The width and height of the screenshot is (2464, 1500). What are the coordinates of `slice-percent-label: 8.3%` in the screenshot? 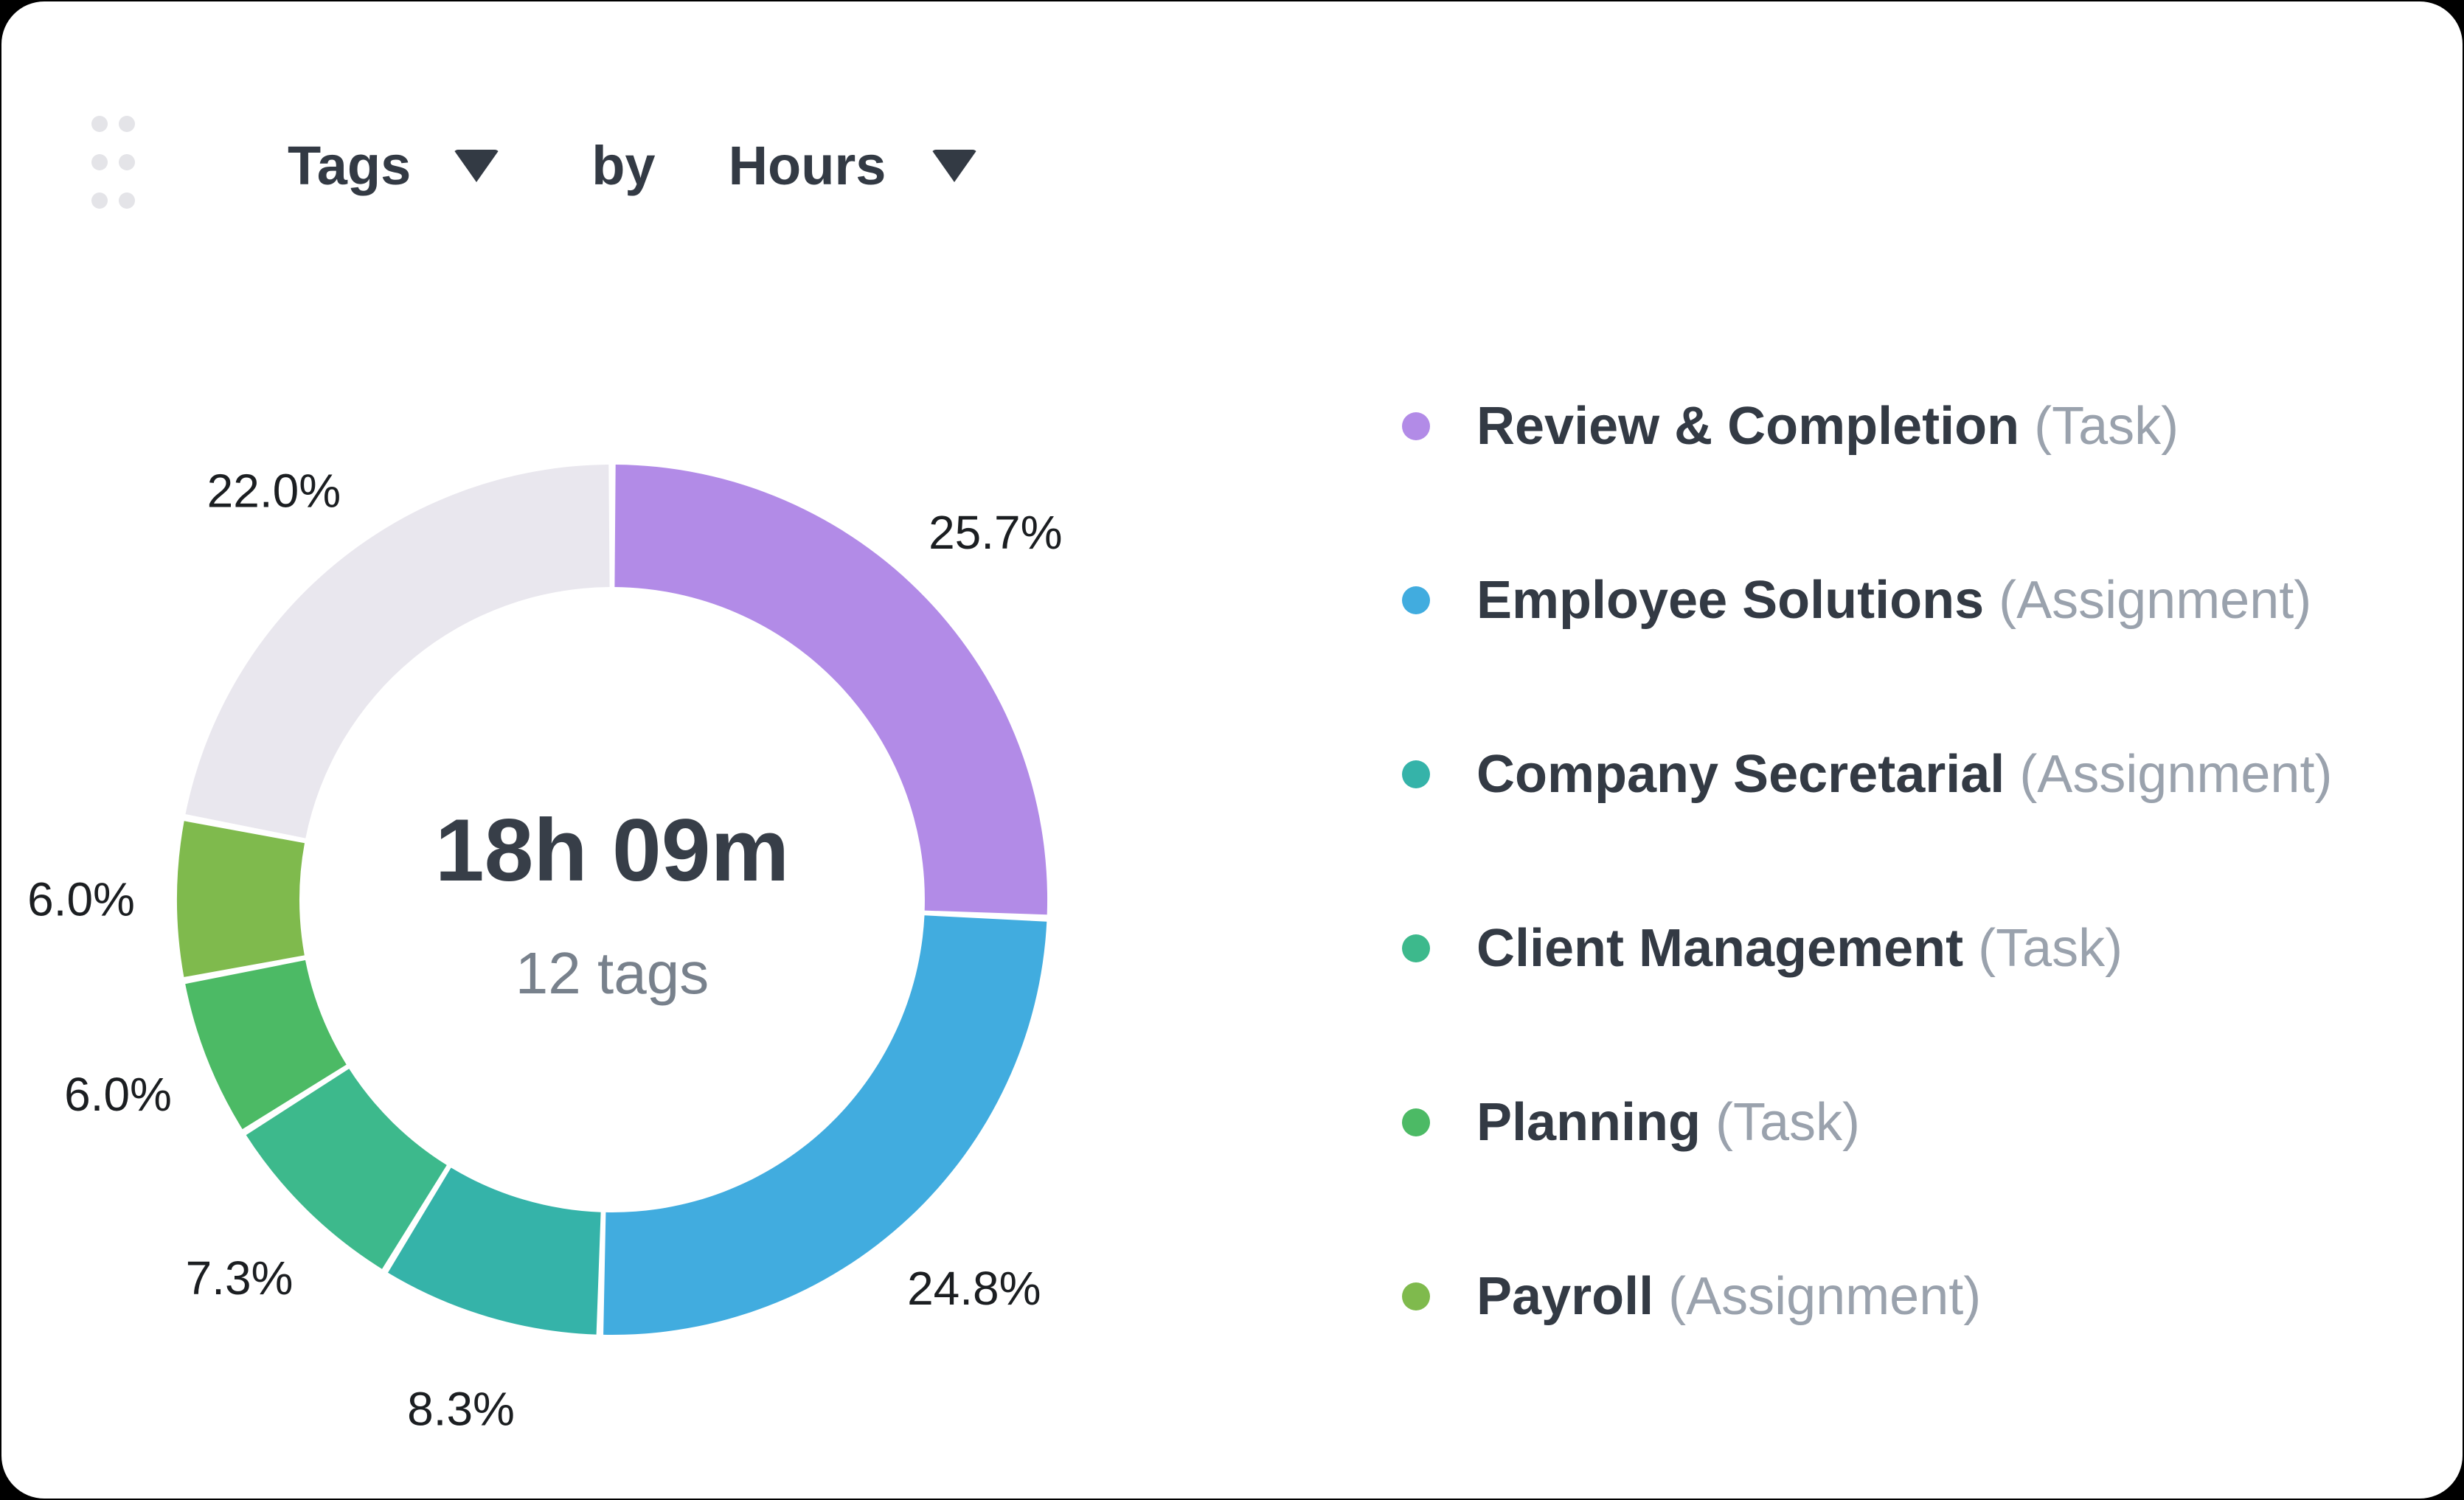 It's located at (461, 1409).